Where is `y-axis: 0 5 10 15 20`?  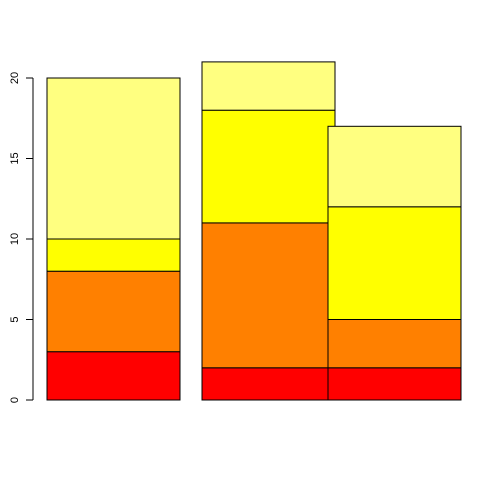
y-axis: 0 5 10 15 20 is located at coordinates (21, 237).